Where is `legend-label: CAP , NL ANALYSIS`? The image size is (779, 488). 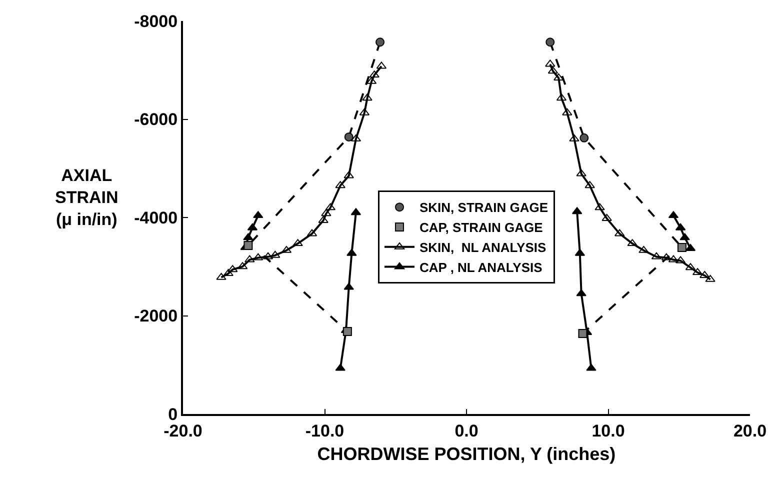 legend-label: CAP , NL ANALYSIS is located at coordinates (481, 267).